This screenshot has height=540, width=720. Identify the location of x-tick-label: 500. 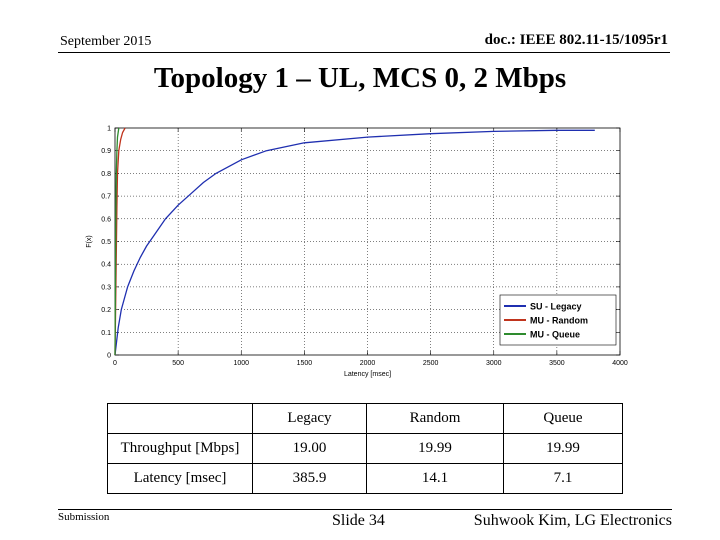
(178, 363).